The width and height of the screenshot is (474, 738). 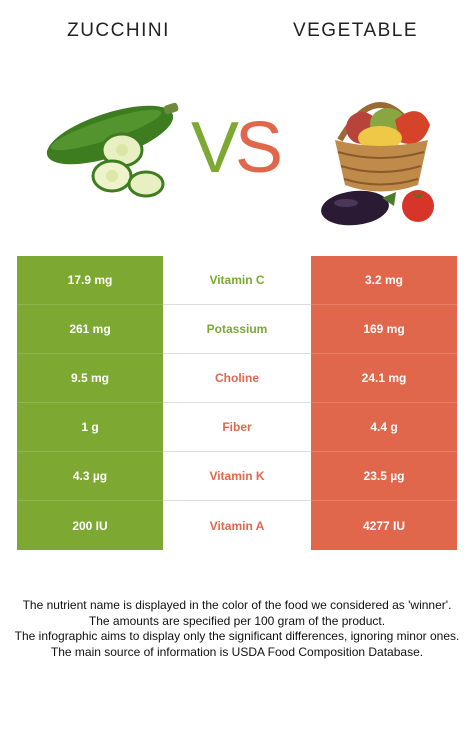 What do you see at coordinates (90, 378) in the screenshot?
I see `zucchini-value: 9.5 mg` at bounding box center [90, 378].